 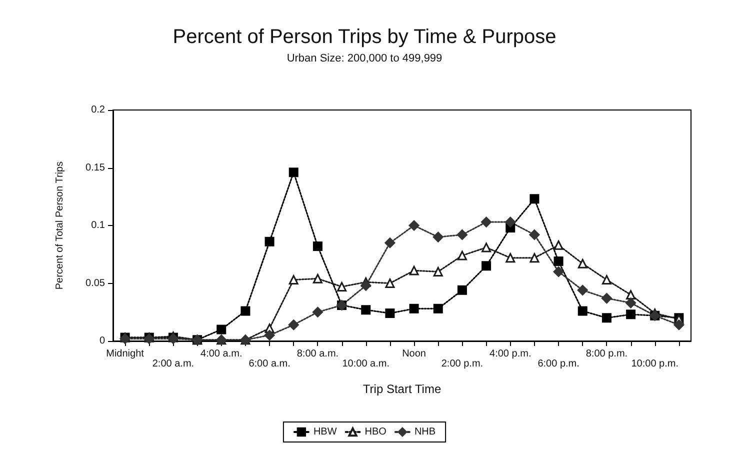 I want to click on x-tick-label: 2:00 a.m., so click(x=173, y=364).